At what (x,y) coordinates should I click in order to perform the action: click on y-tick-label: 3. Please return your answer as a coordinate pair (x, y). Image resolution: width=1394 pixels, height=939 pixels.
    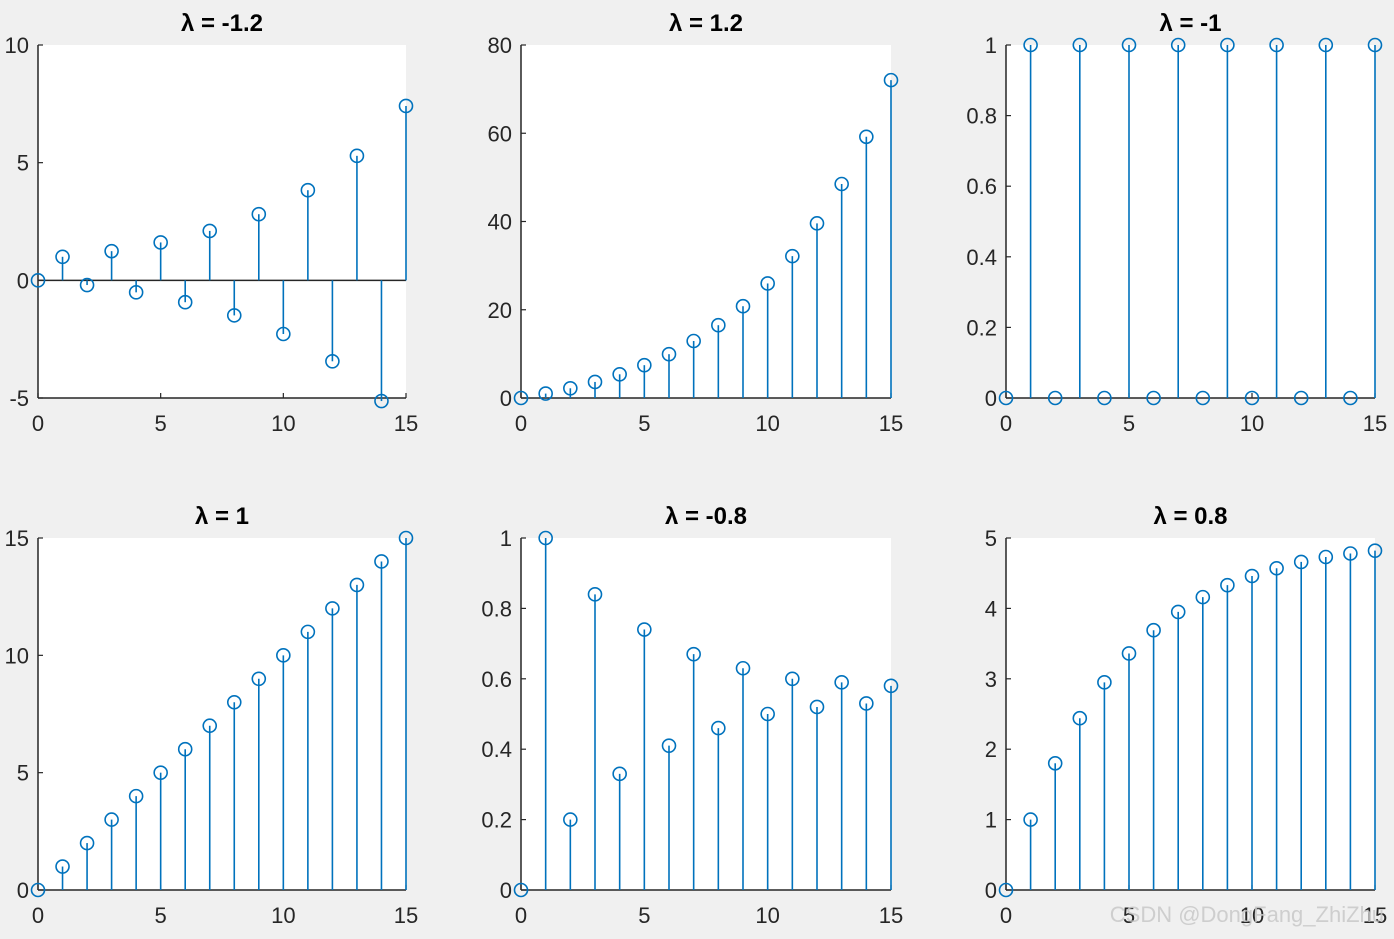
    Looking at the image, I should click on (991, 679).